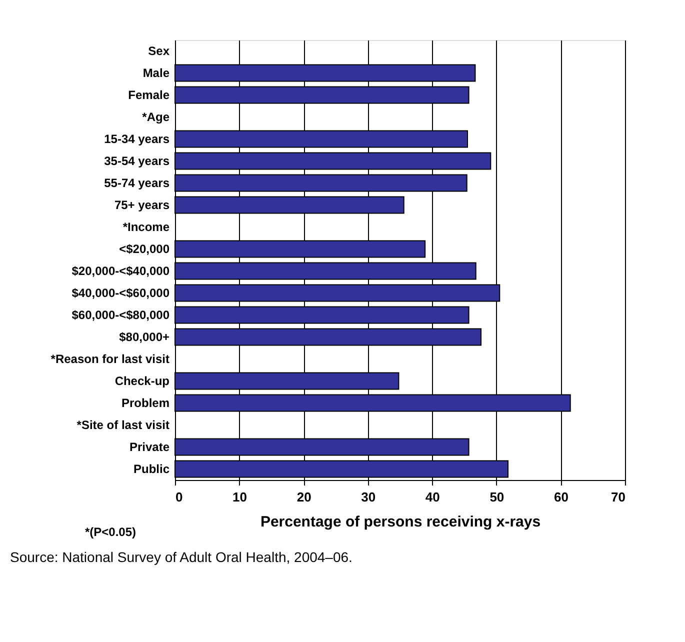  Describe the element at coordinates (181, 557) in the screenshot. I see `source-note: Source: National Survey of Adult Oral Health, 2004–06.` at that location.